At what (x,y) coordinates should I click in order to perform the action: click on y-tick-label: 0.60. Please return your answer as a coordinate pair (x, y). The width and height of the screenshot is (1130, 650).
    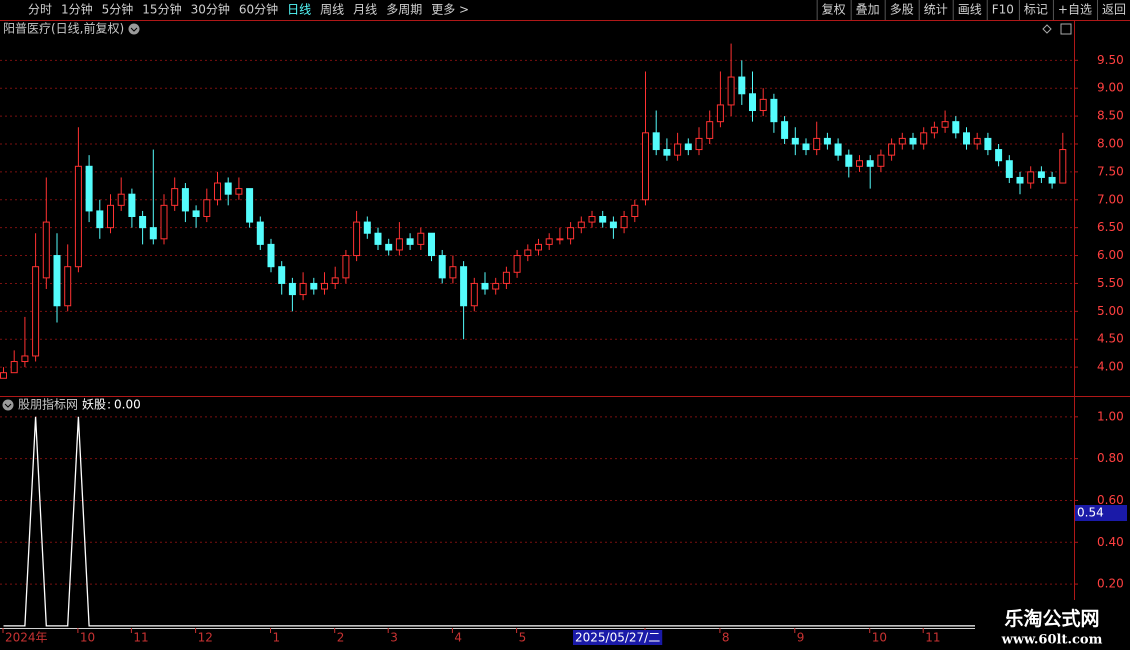
    Looking at the image, I should click on (1110, 500).